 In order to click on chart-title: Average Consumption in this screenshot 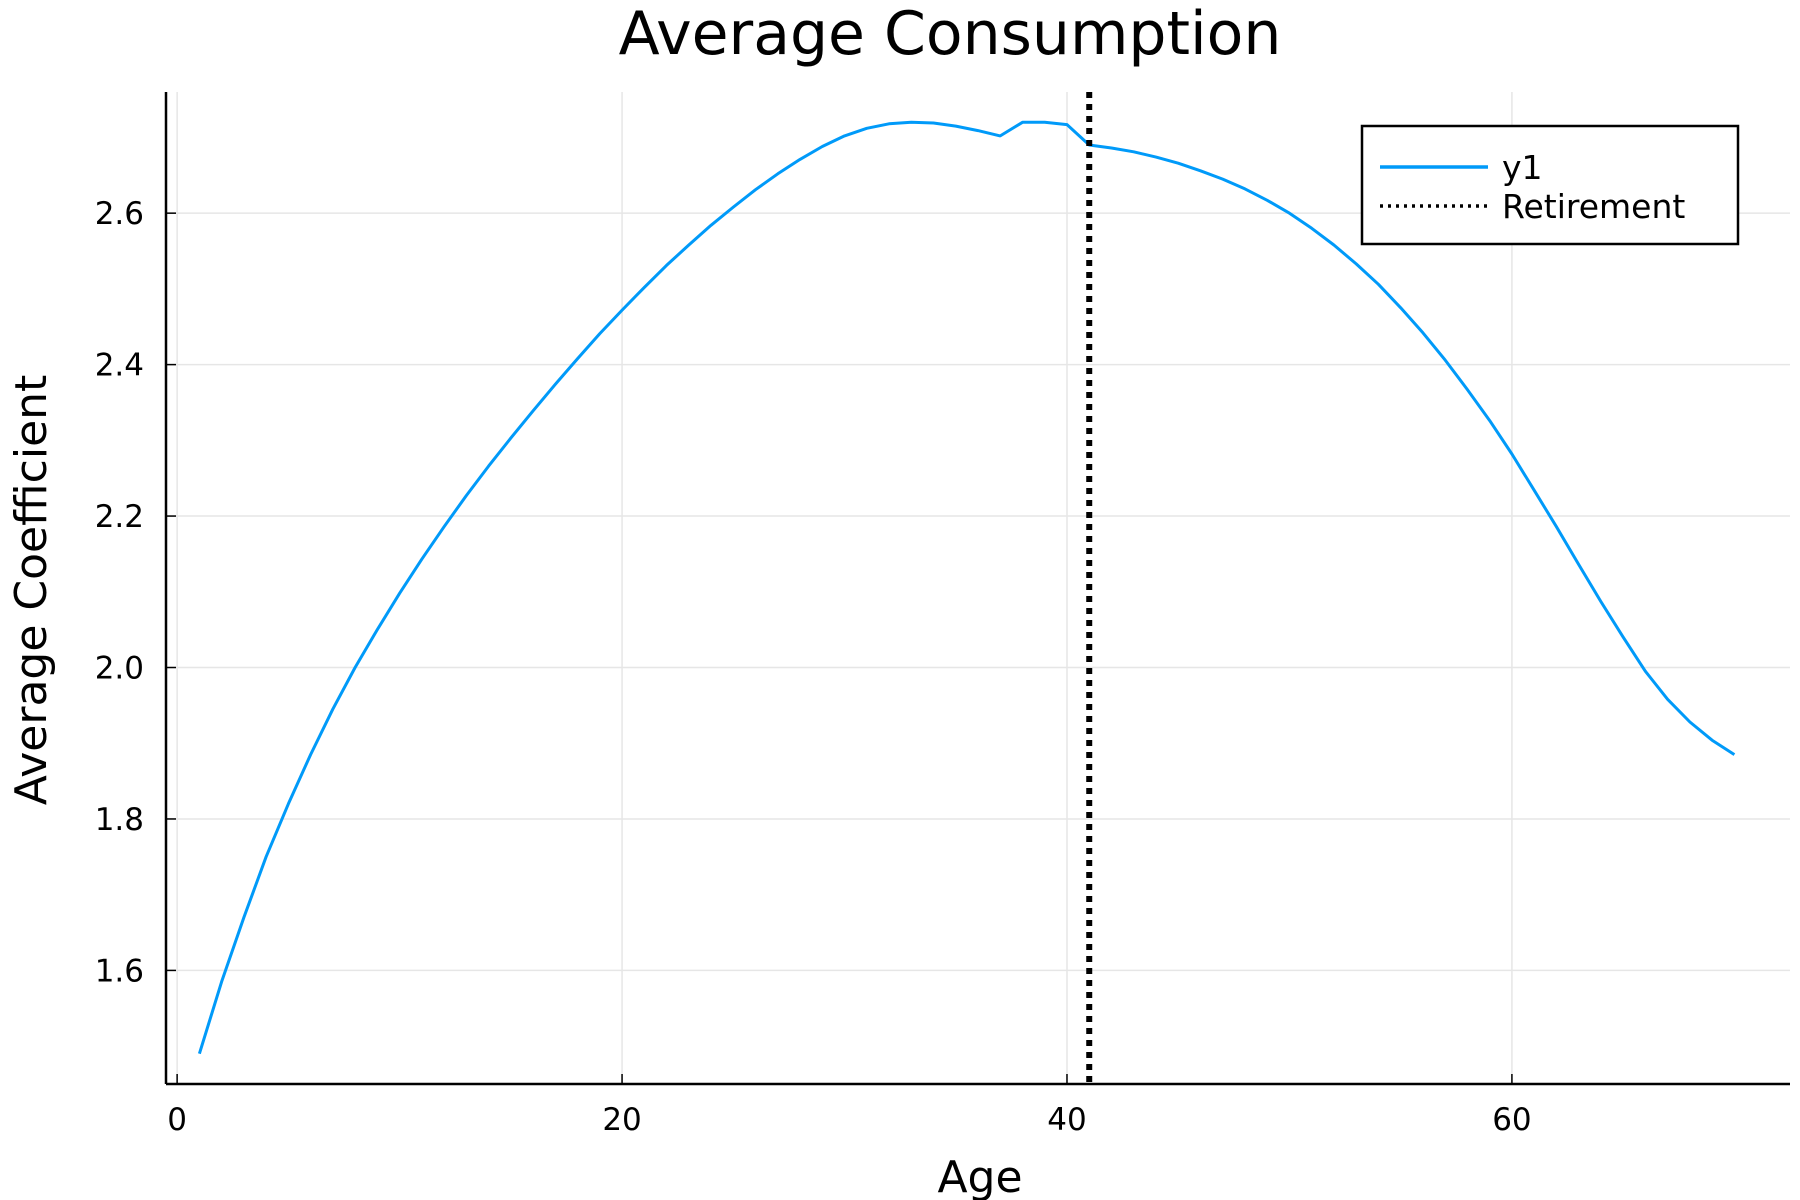, I will do `click(950, 34)`.